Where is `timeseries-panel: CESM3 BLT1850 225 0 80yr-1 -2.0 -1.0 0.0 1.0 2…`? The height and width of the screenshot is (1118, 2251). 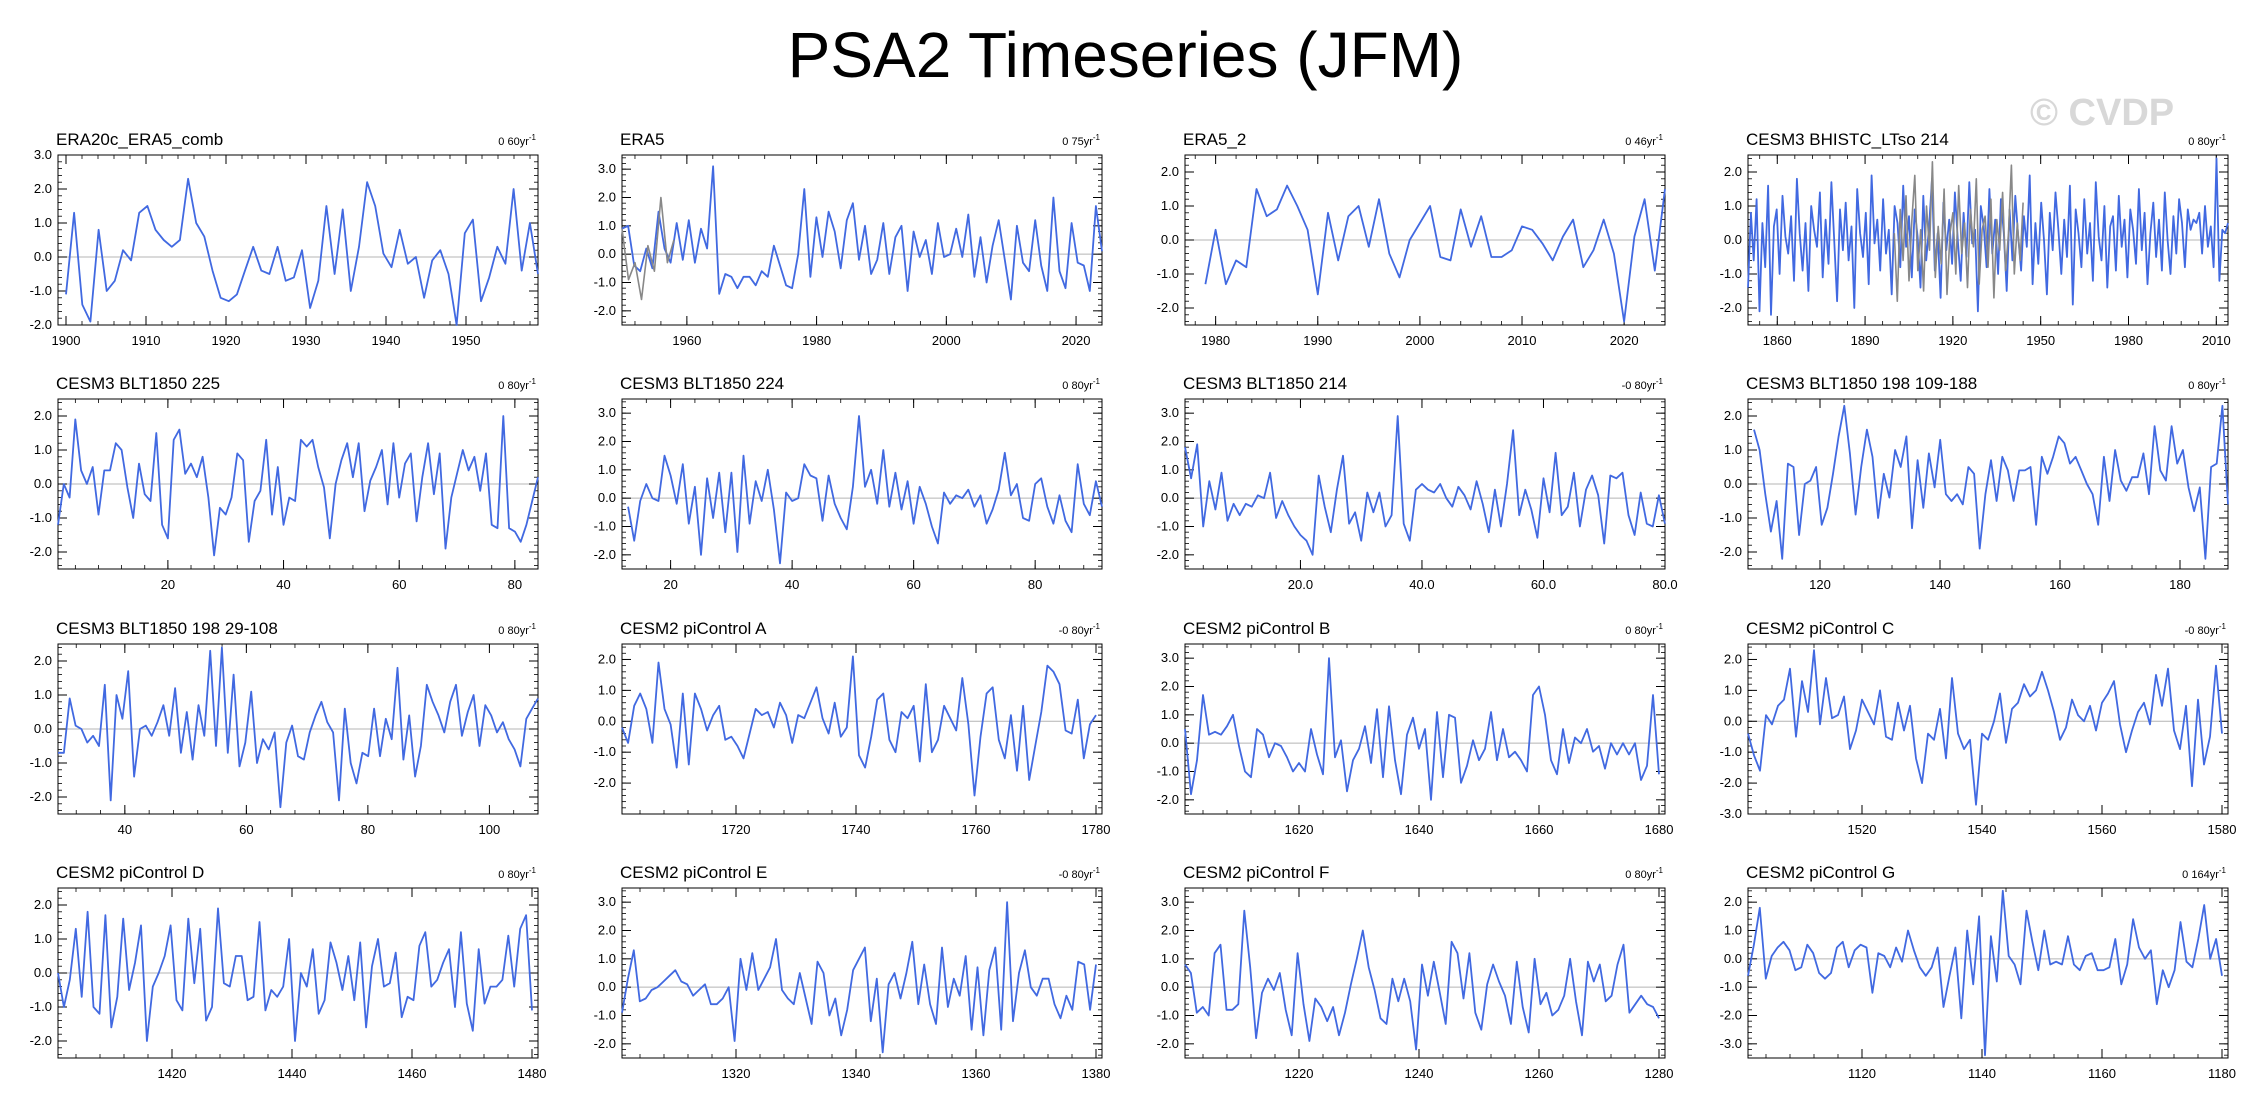
timeseries-panel: CESM3 BLT1850 225 0 80yr-1 -2.0 -1.0 0.0 1.0 2… is located at coordinates (284, 483).